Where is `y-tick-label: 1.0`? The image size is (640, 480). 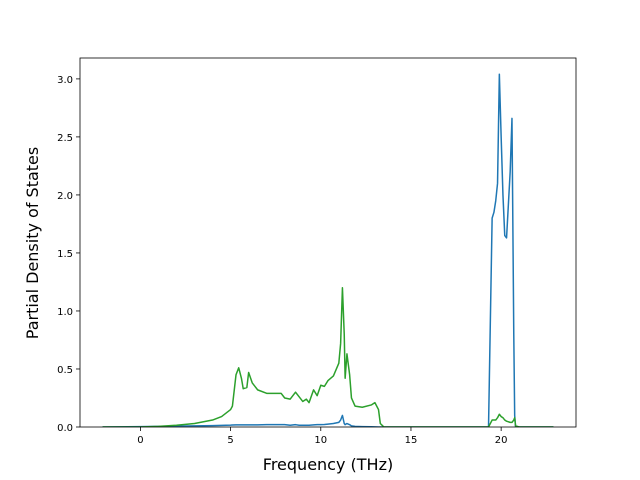
y-tick-label: 1.0 is located at coordinates (65, 312).